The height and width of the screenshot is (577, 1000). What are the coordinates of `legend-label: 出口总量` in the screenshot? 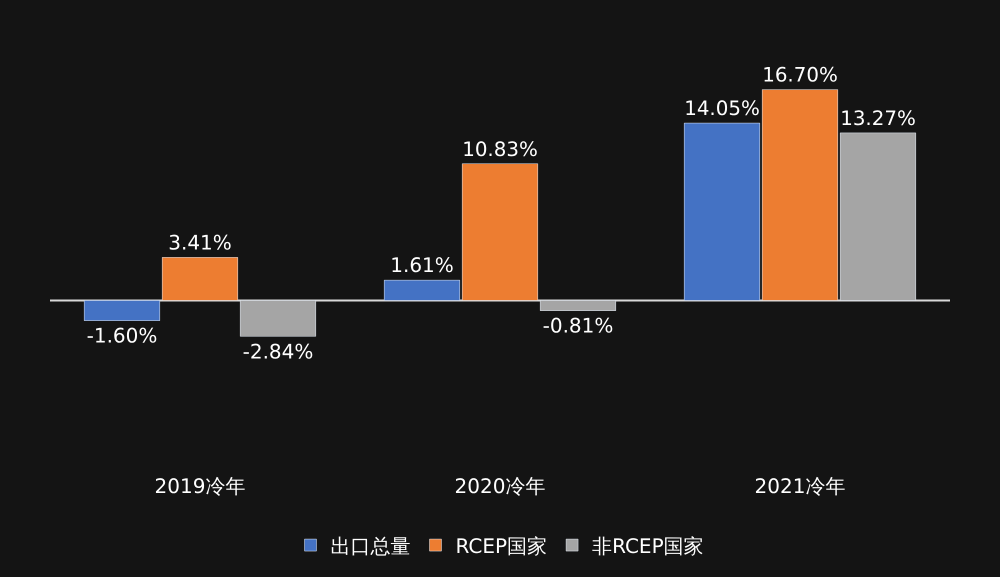 It's located at (370, 546).